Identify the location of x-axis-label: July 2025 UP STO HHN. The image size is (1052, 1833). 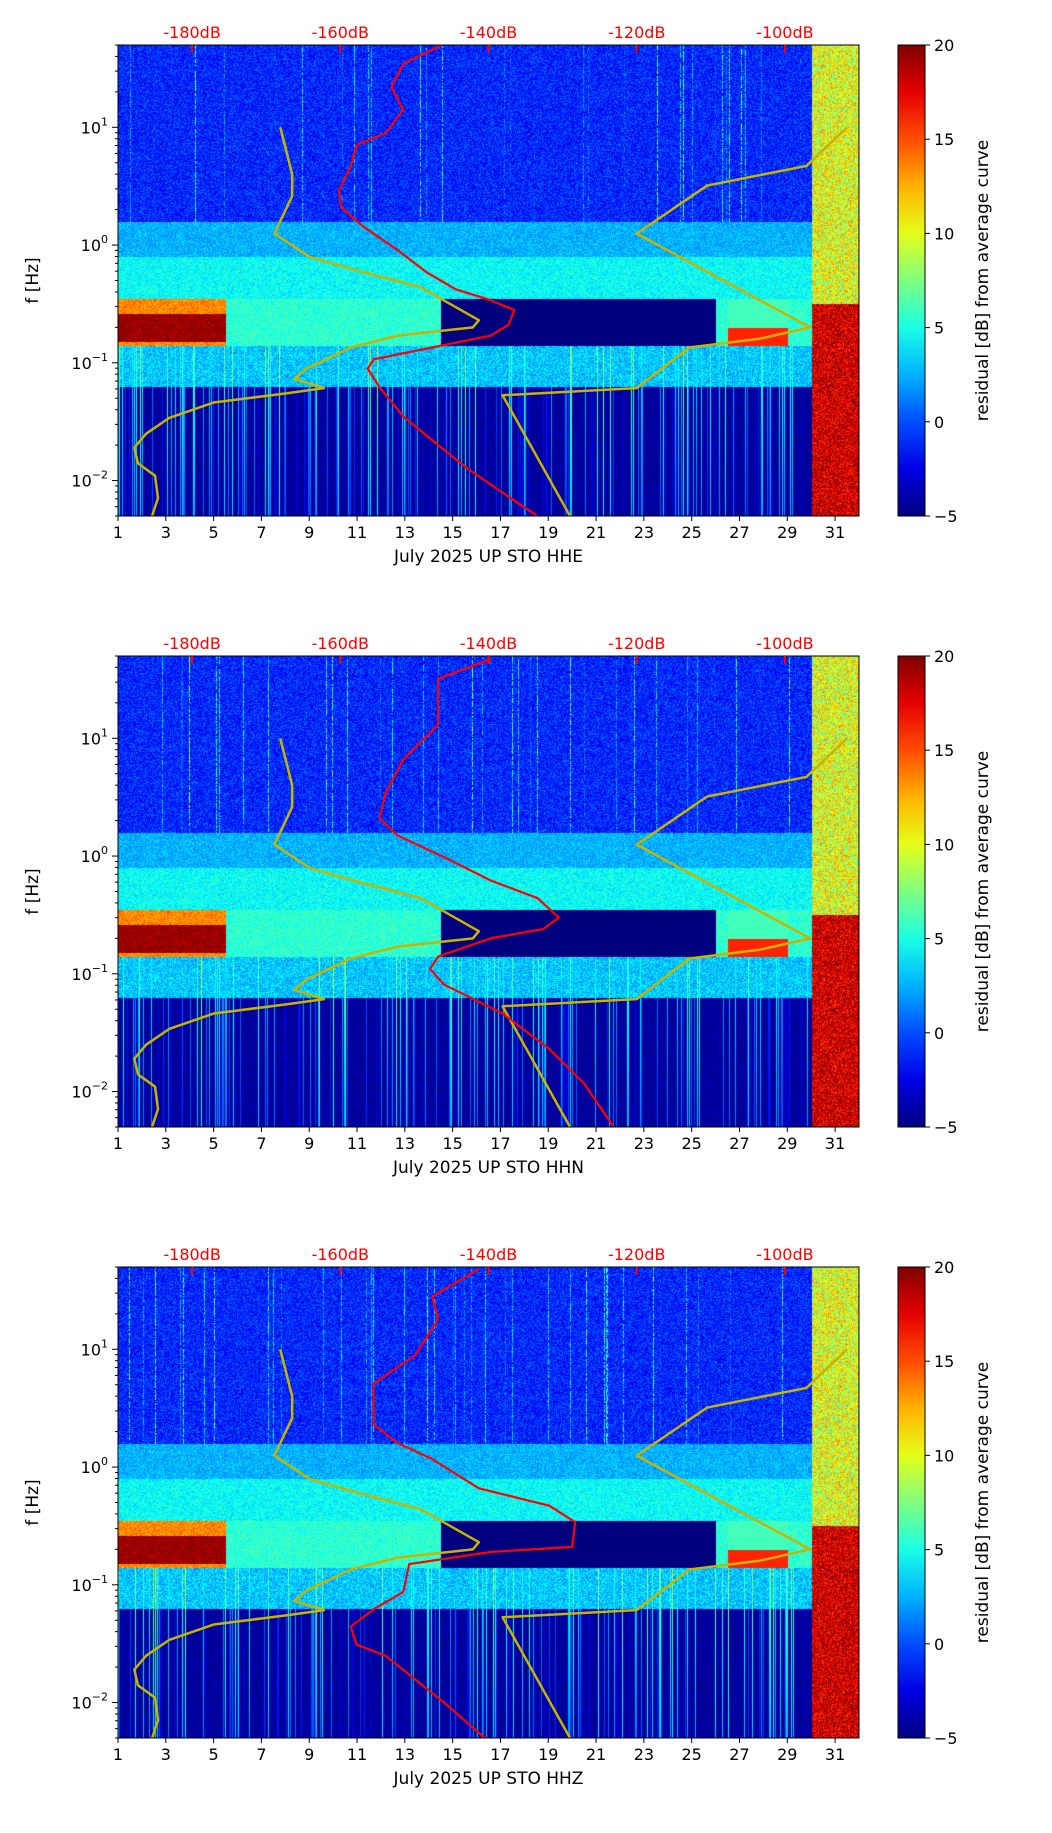
(488, 1168).